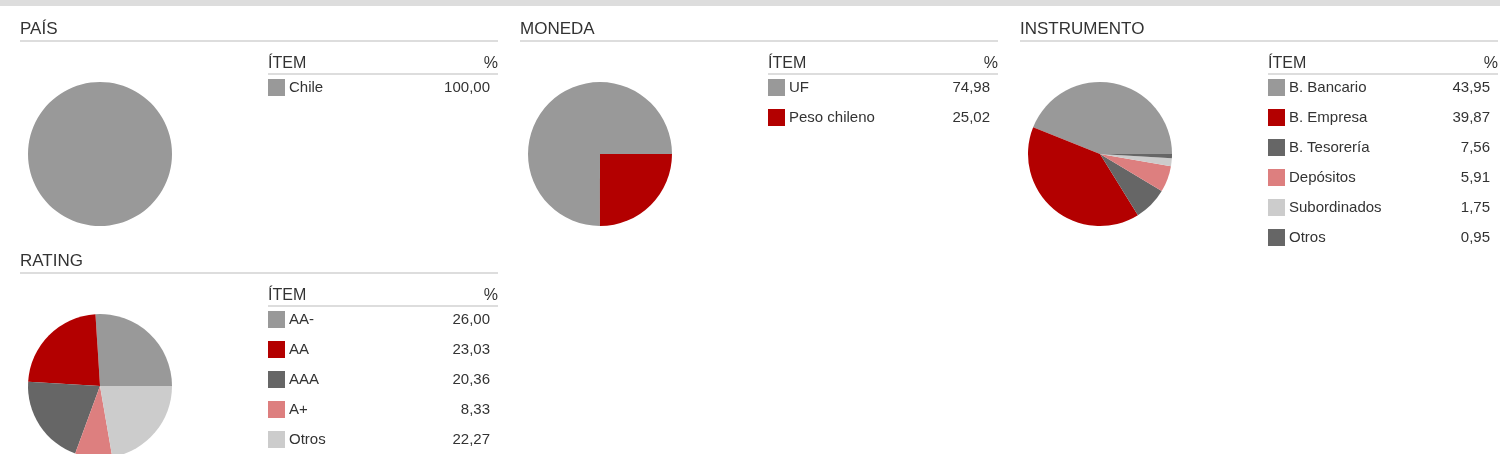  Describe the element at coordinates (471, 378) in the screenshot. I see `data-label: 20,36` at that location.